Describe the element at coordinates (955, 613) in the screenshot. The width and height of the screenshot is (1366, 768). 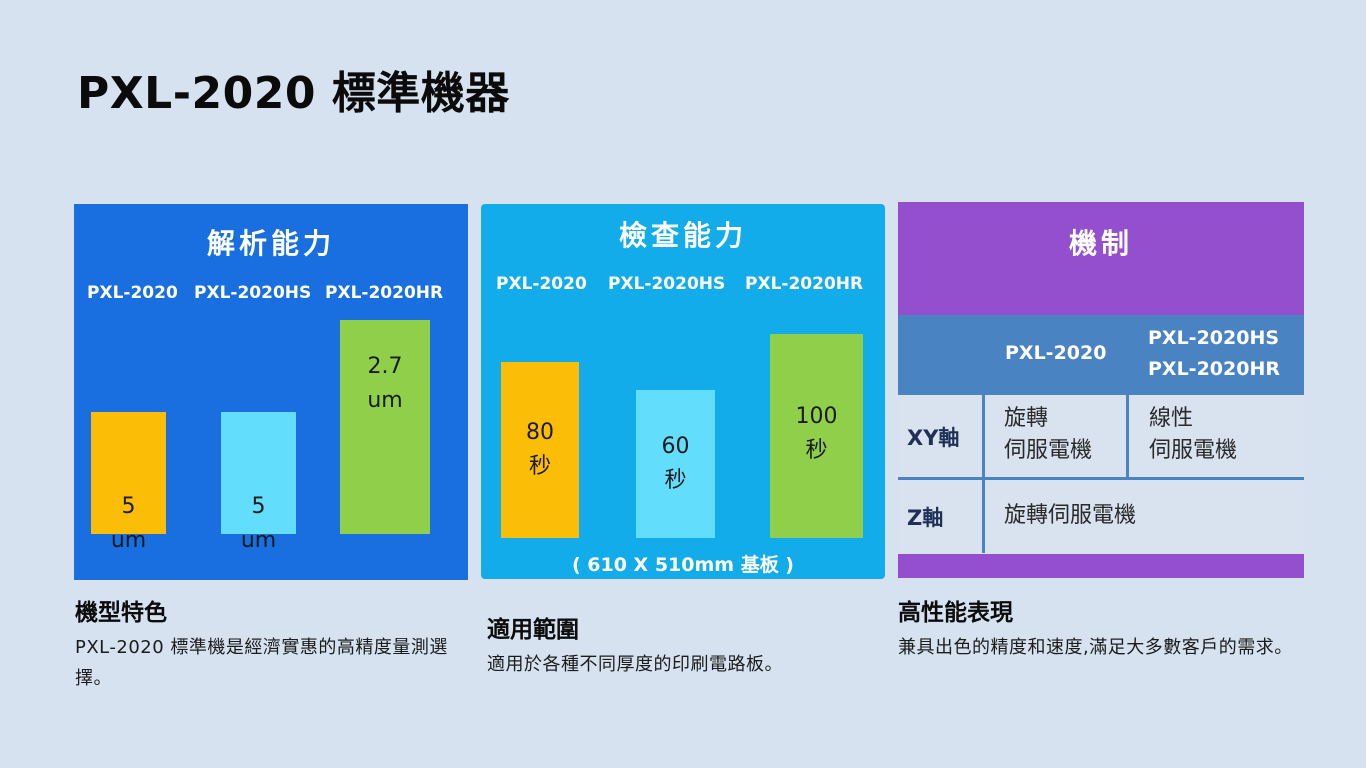
I see `caption-title-performance: 高性能表現` at that location.